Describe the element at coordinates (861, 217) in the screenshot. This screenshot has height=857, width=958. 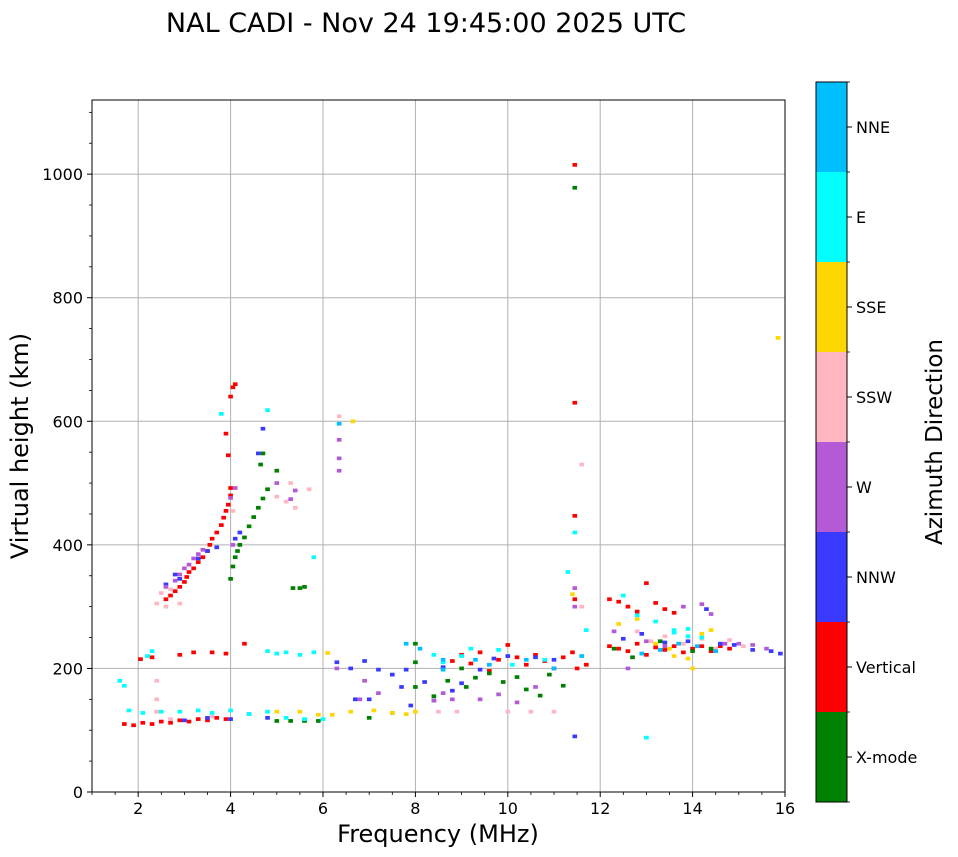
I see `colorbar-tick-label: E` at that location.